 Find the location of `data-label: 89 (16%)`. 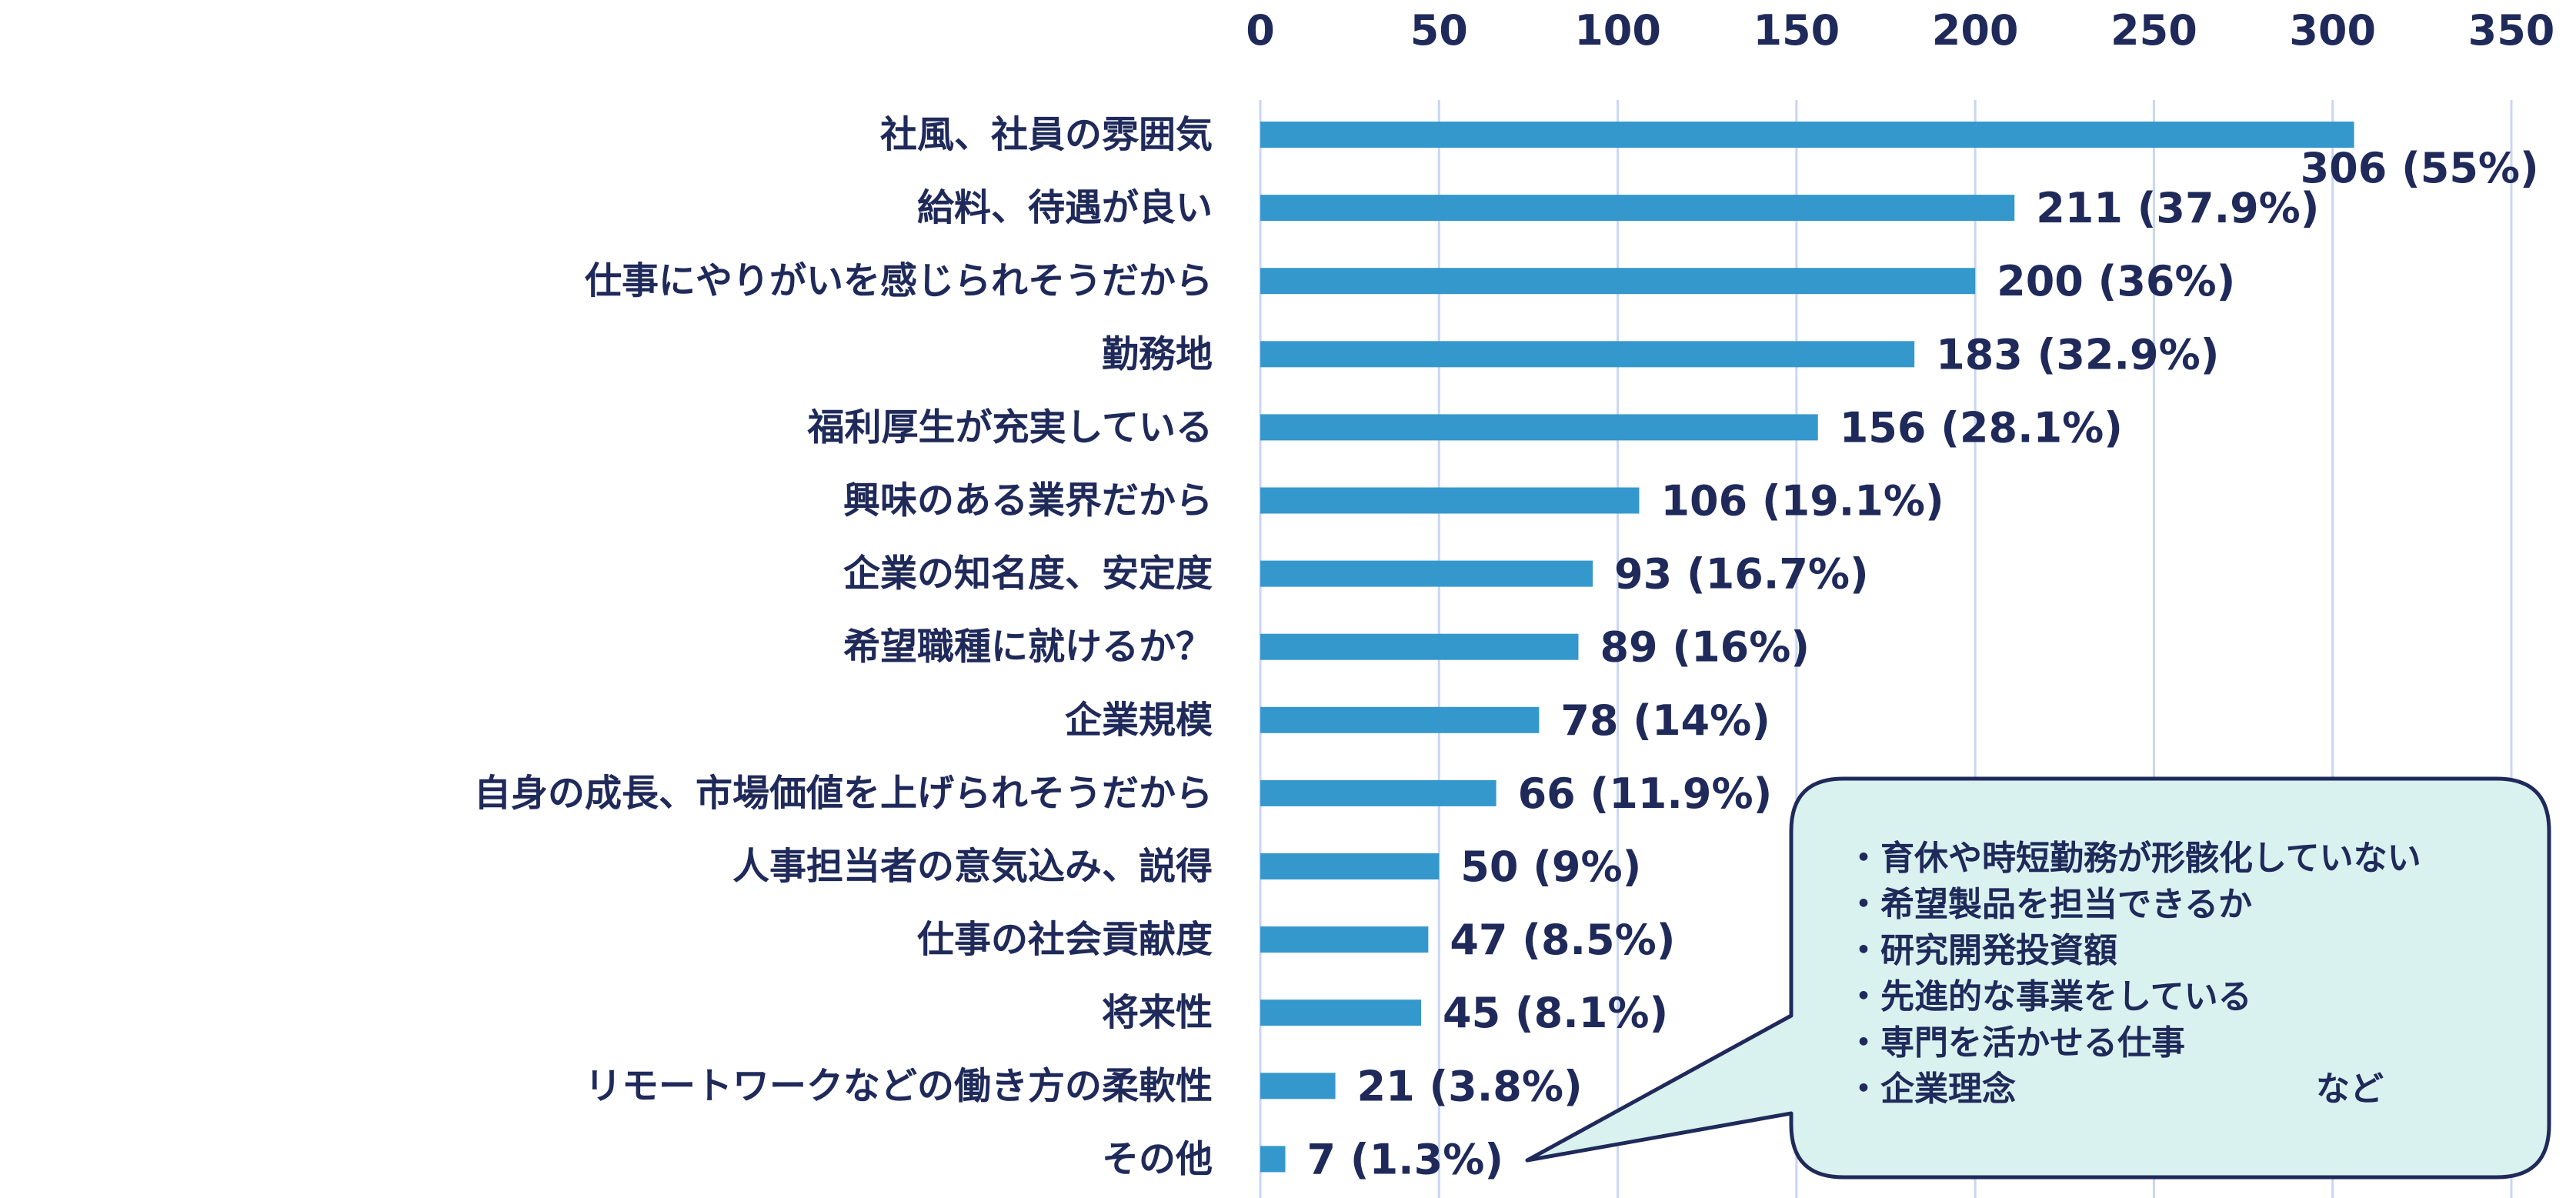

data-label: 89 (16%) is located at coordinates (1705, 647).